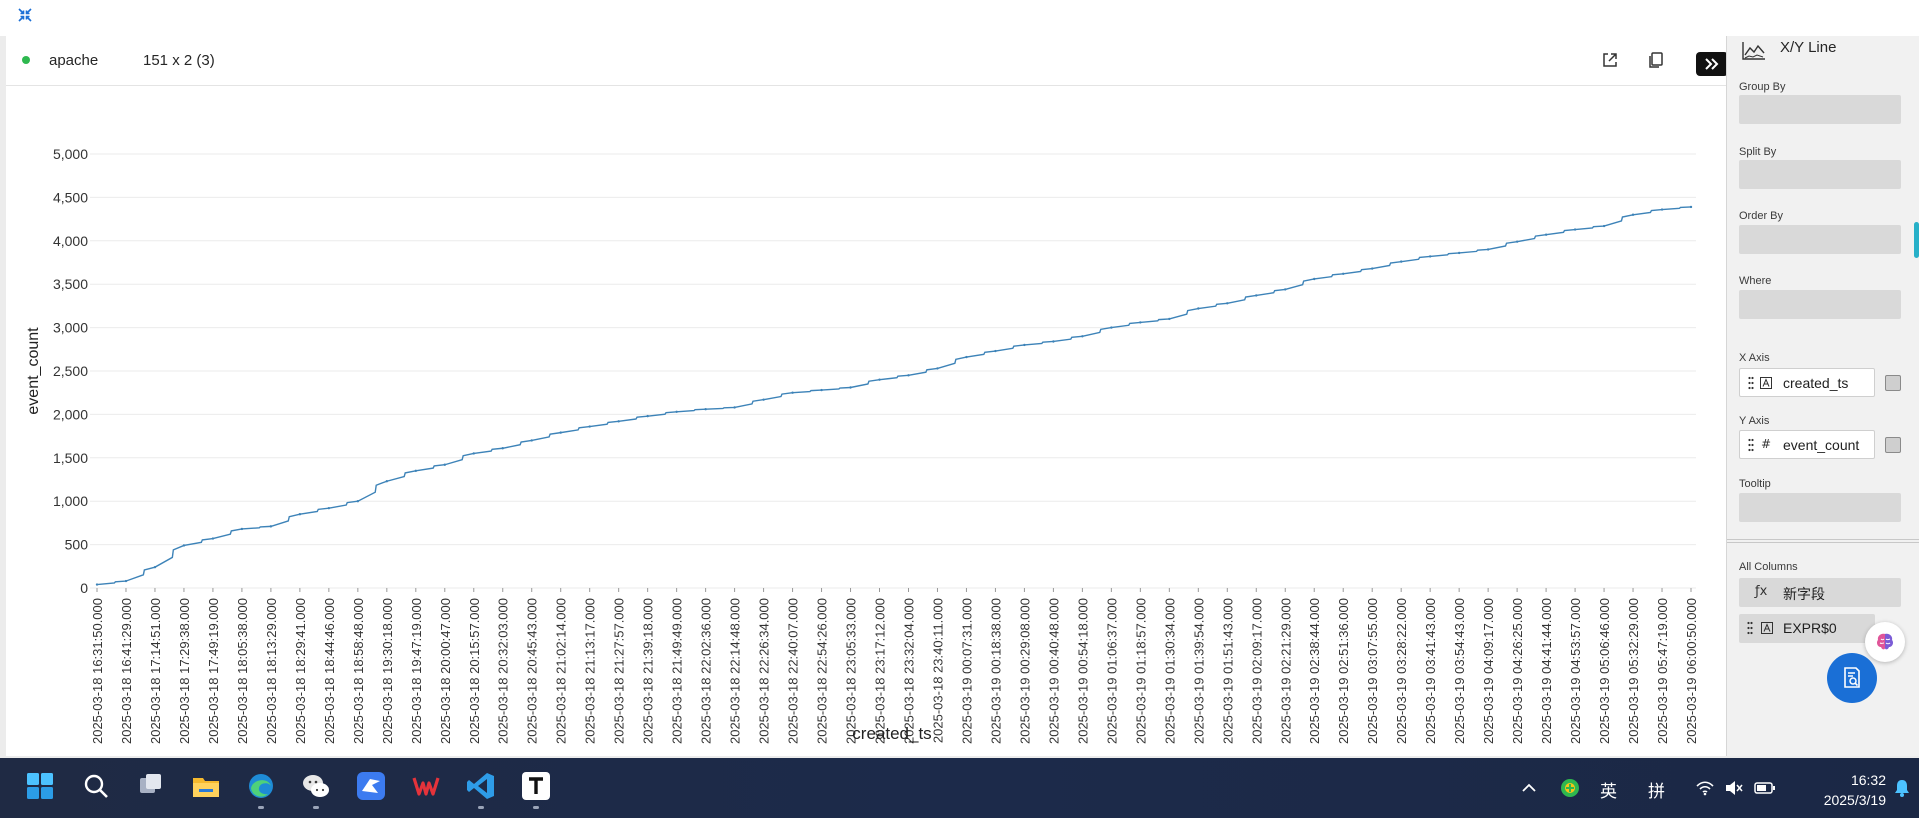 Image resolution: width=1919 pixels, height=818 pixels. I want to click on clock-date: 2025/3/19, so click(1854, 800).